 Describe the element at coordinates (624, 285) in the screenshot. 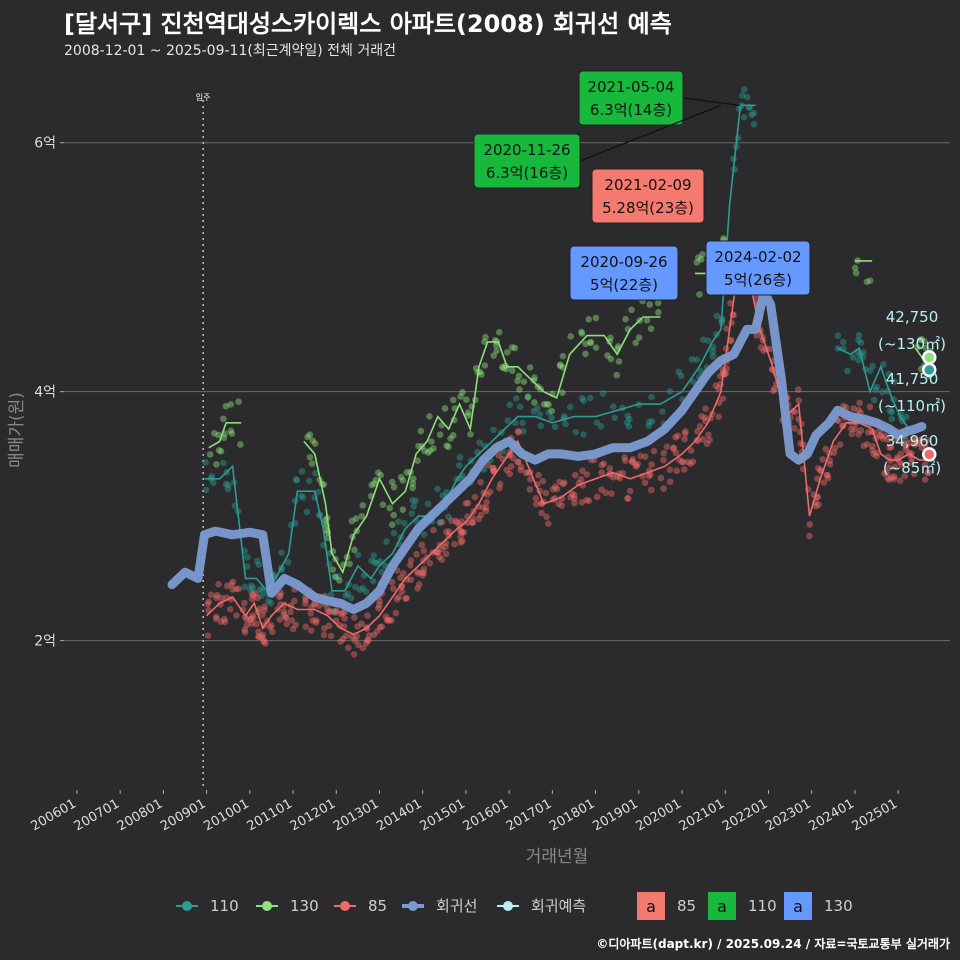

I see `annotation-price: 5억(22층)` at that location.